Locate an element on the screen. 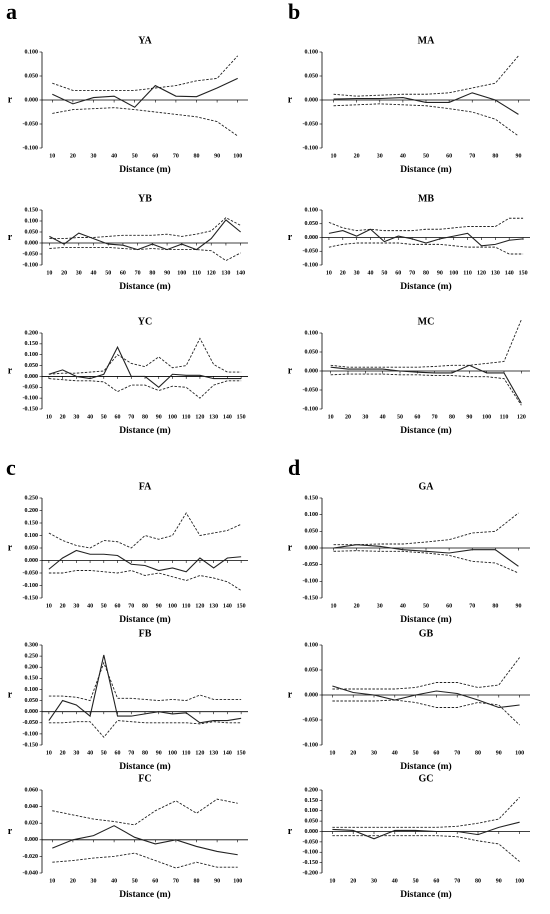 This screenshot has width=550, height=914. y-tick-label: 0.200 is located at coordinates (32, 333).